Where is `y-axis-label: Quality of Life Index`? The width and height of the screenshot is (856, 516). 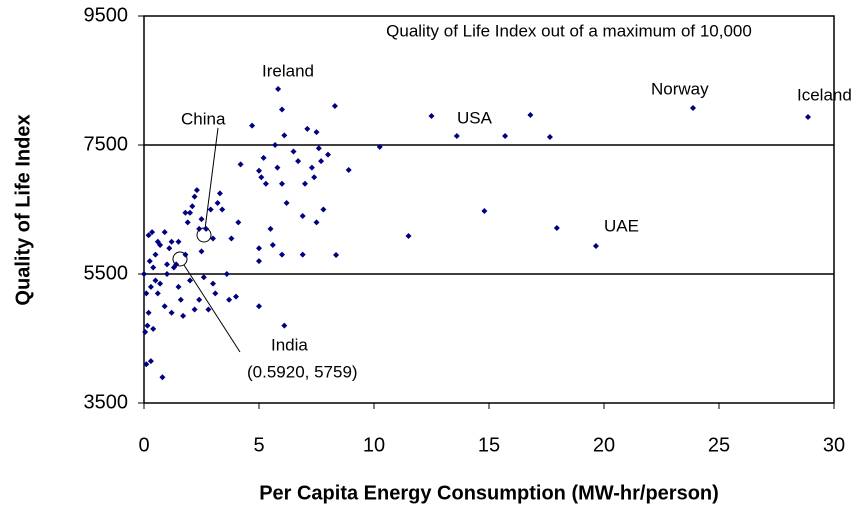 y-axis-label: Quality of Life Index is located at coordinates (23, 209).